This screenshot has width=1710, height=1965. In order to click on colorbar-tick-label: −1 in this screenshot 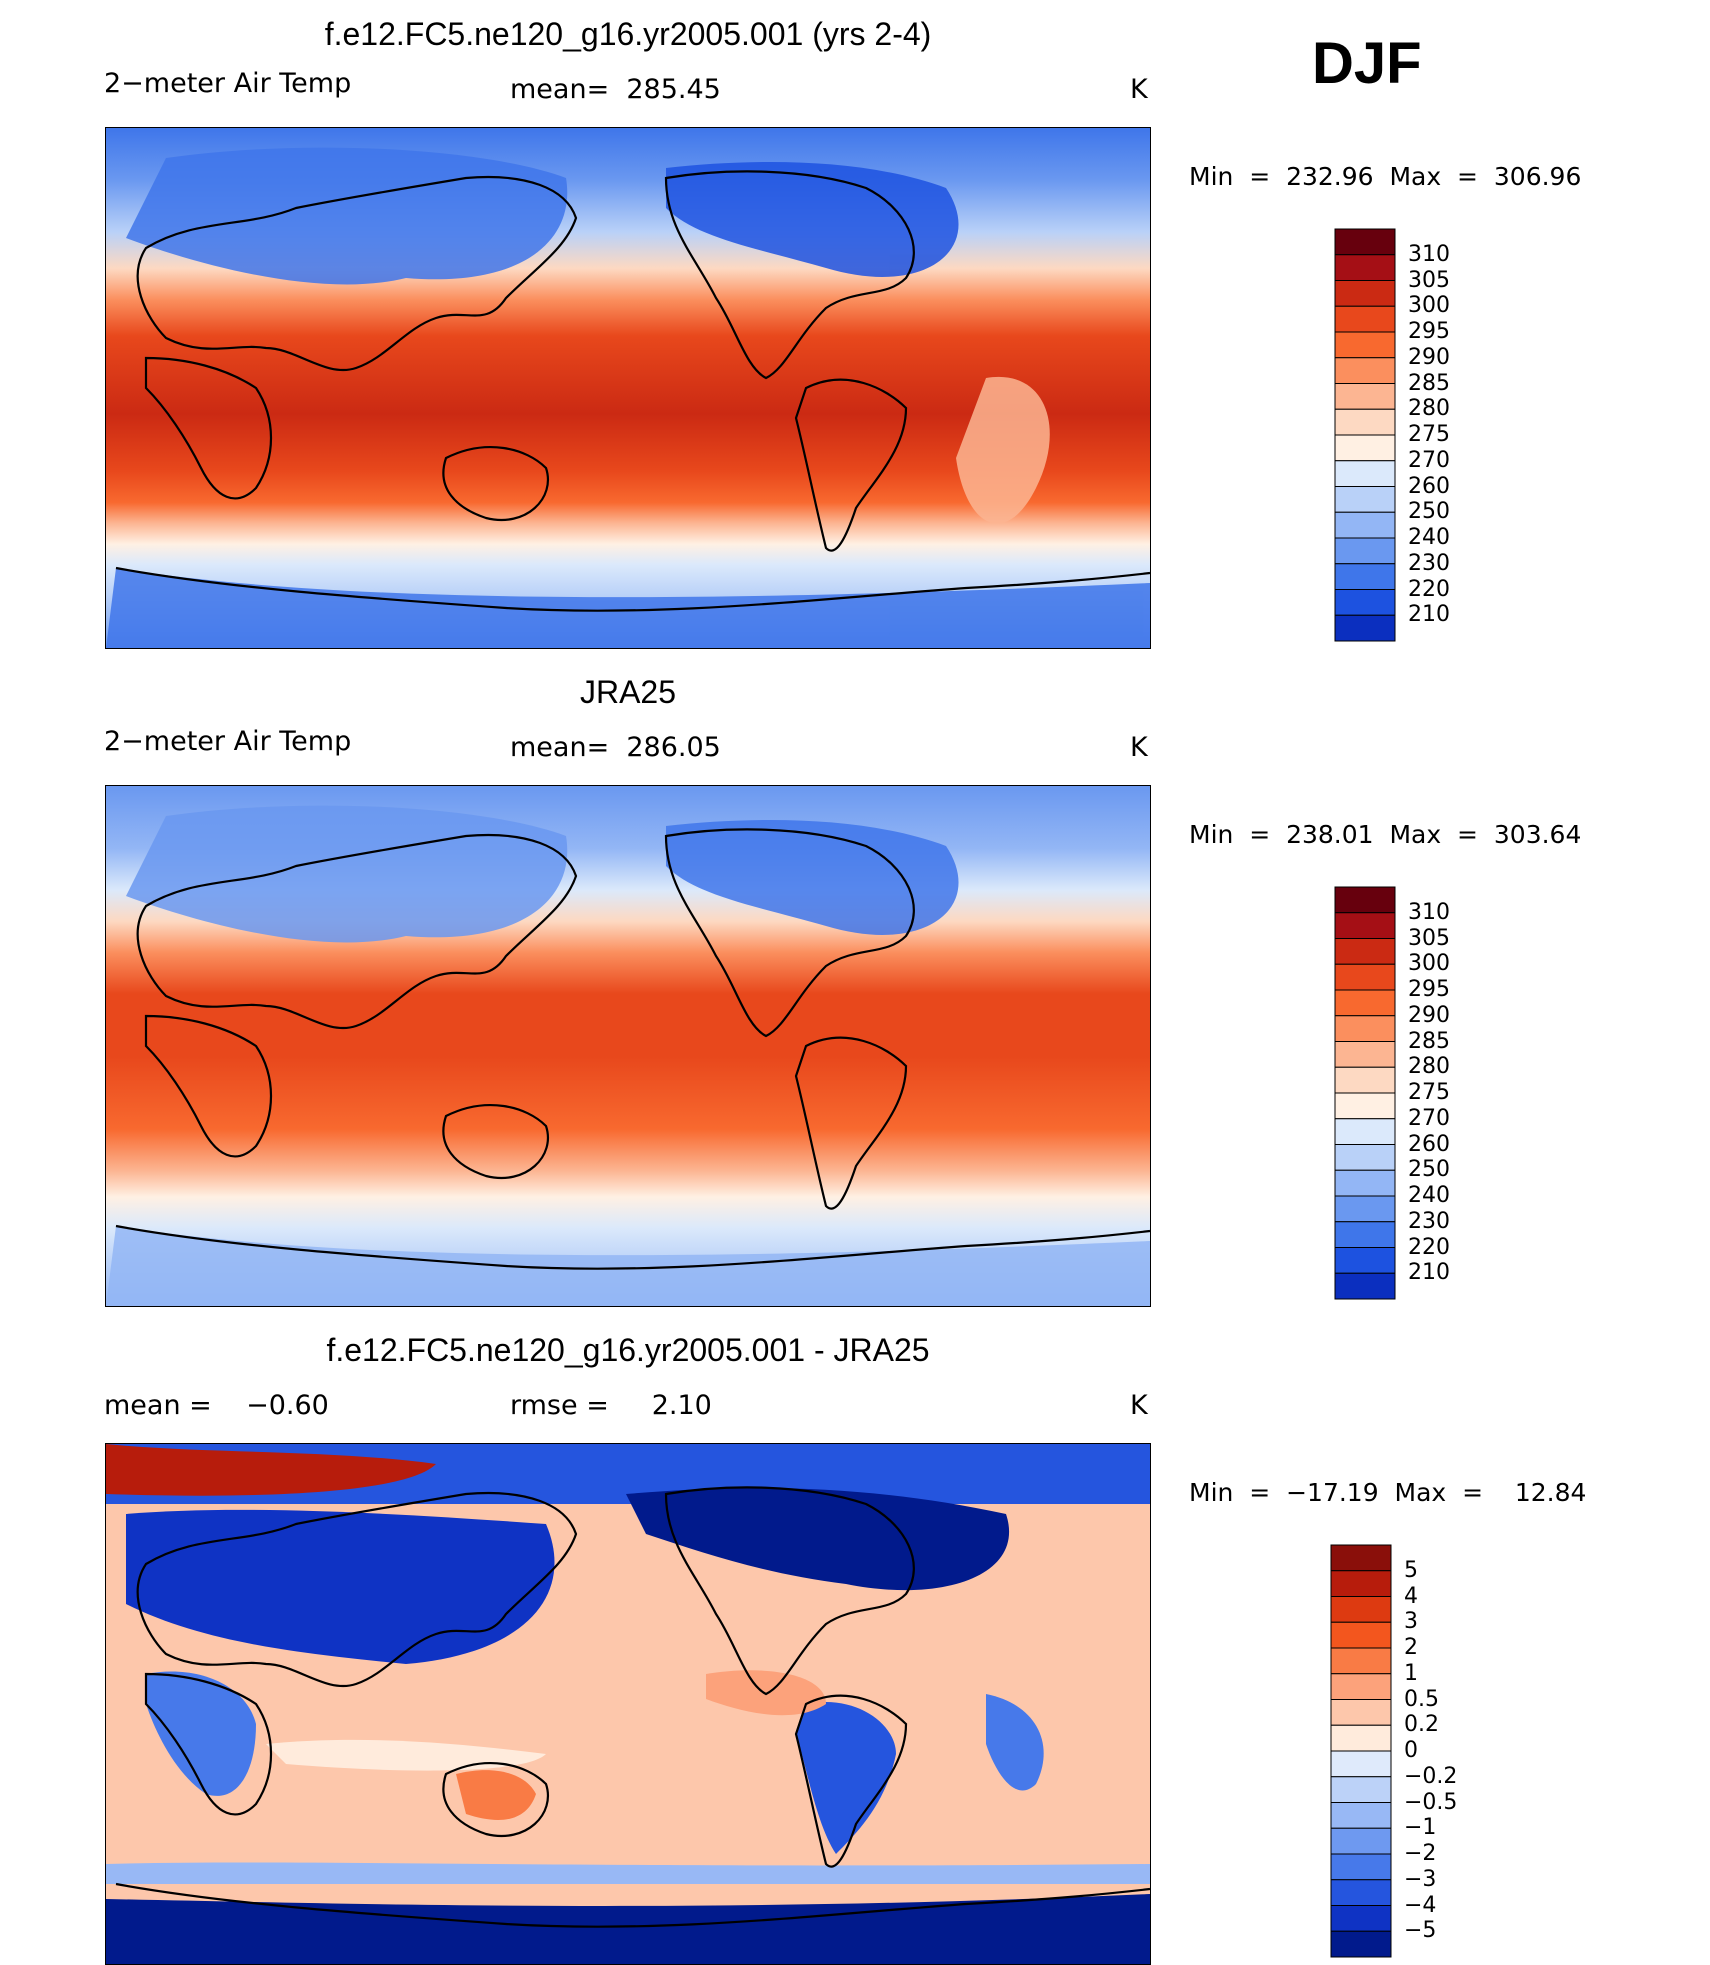, I will do `click(1420, 1828)`.